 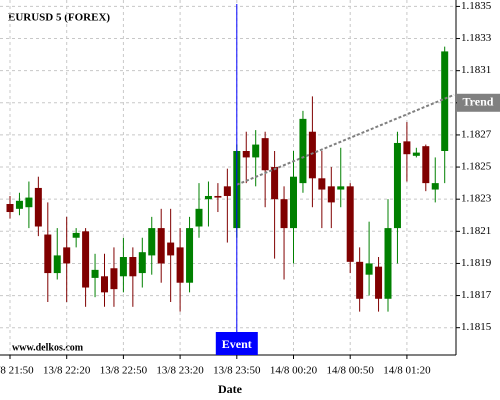 I want to click on x-tick-label: 13/8 22:20, so click(x=67, y=371).